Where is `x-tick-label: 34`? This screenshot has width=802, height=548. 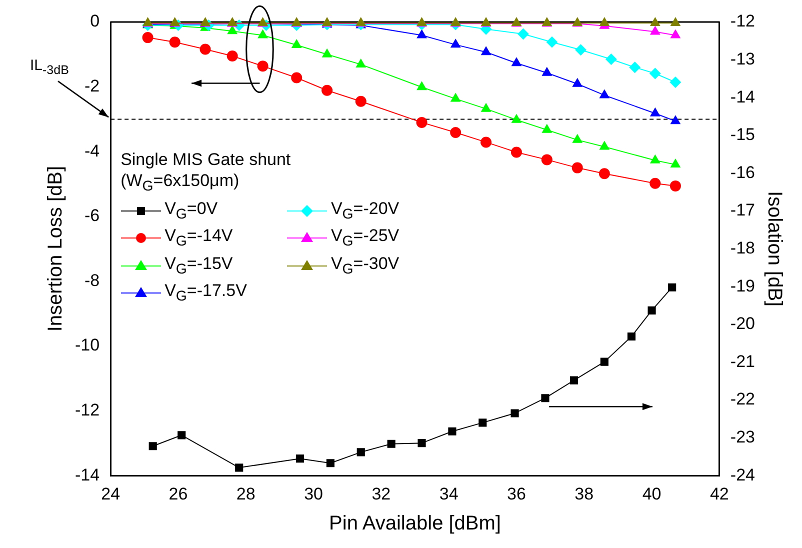 x-tick-label: 34 is located at coordinates (448, 494).